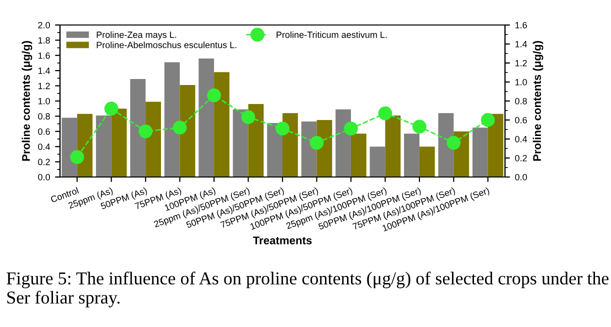 This screenshot has height=327, width=611. Describe the element at coordinates (44, 55) in the screenshot. I see `y-tick-label: 1.6` at that location.